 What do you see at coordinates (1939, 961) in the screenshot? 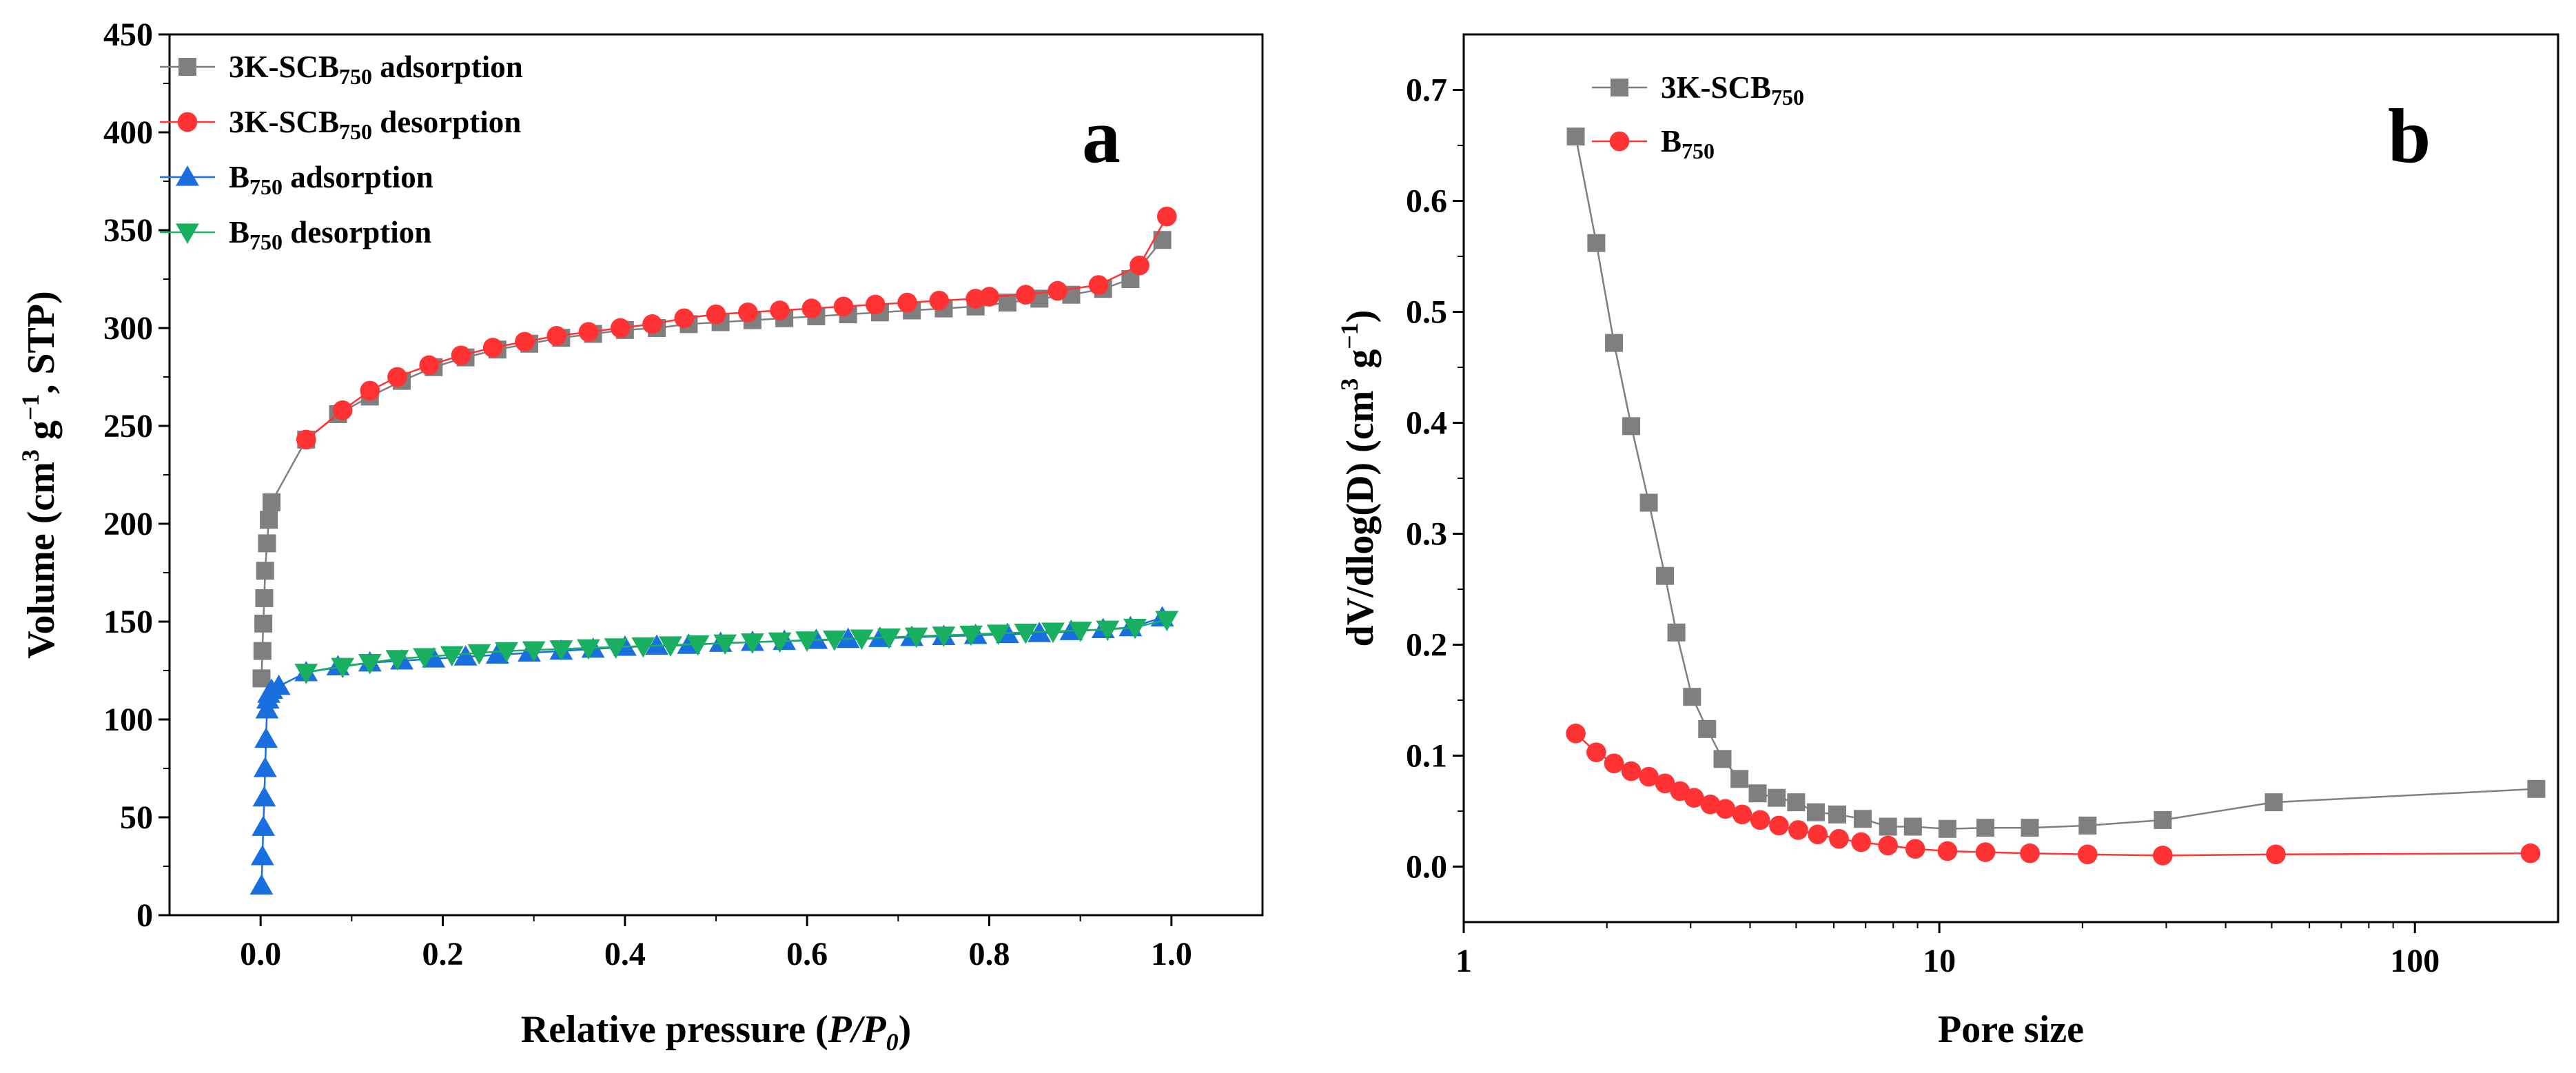
I see `x-tick-label: 10` at bounding box center [1939, 961].